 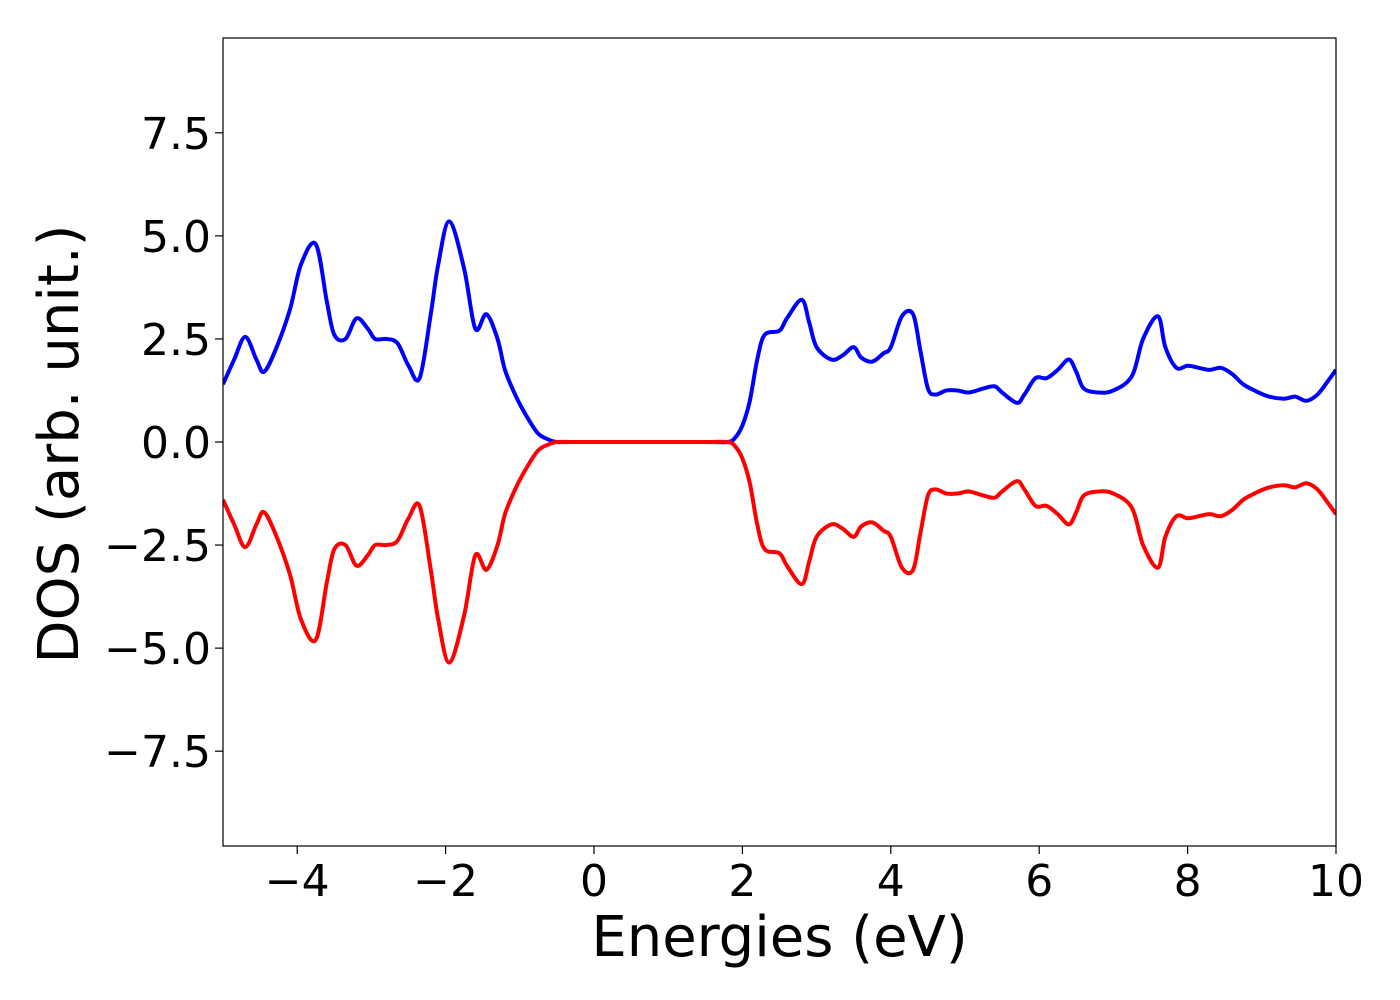 What do you see at coordinates (176, 237) in the screenshot?
I see `y-tick-label: 5.0` at bounding box center [176, 237].